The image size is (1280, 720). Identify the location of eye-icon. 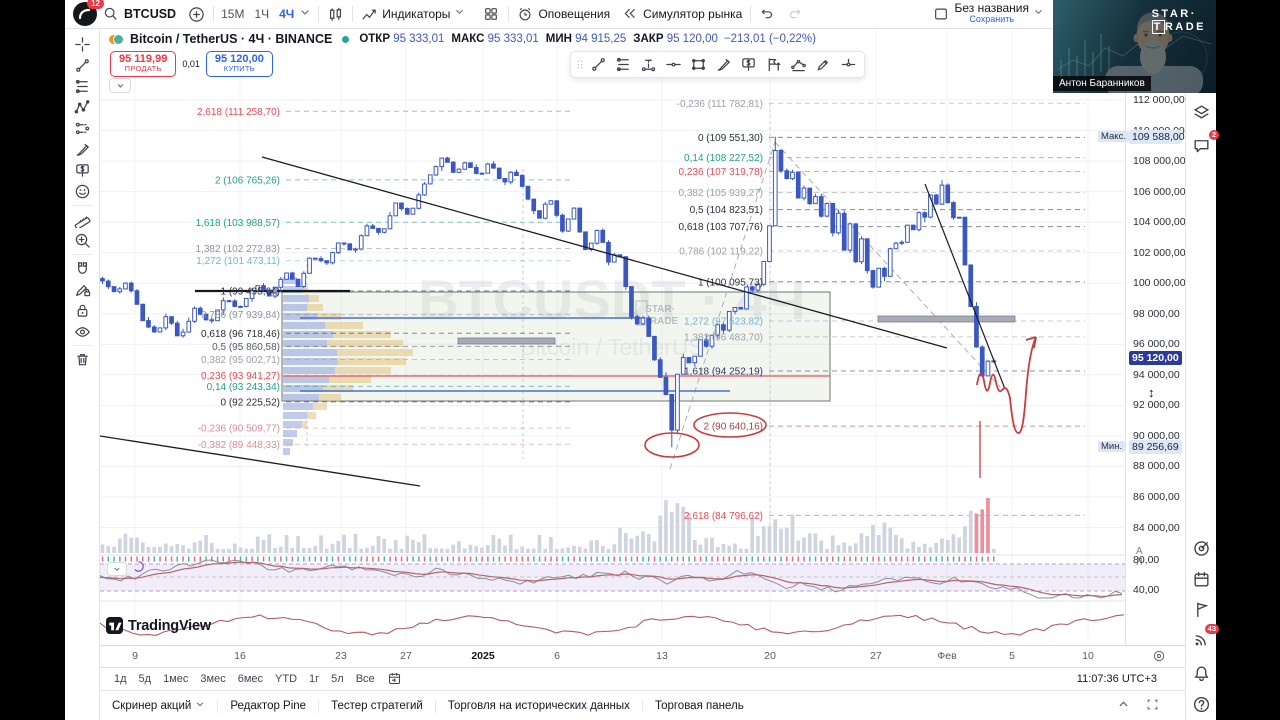
(82, 332).